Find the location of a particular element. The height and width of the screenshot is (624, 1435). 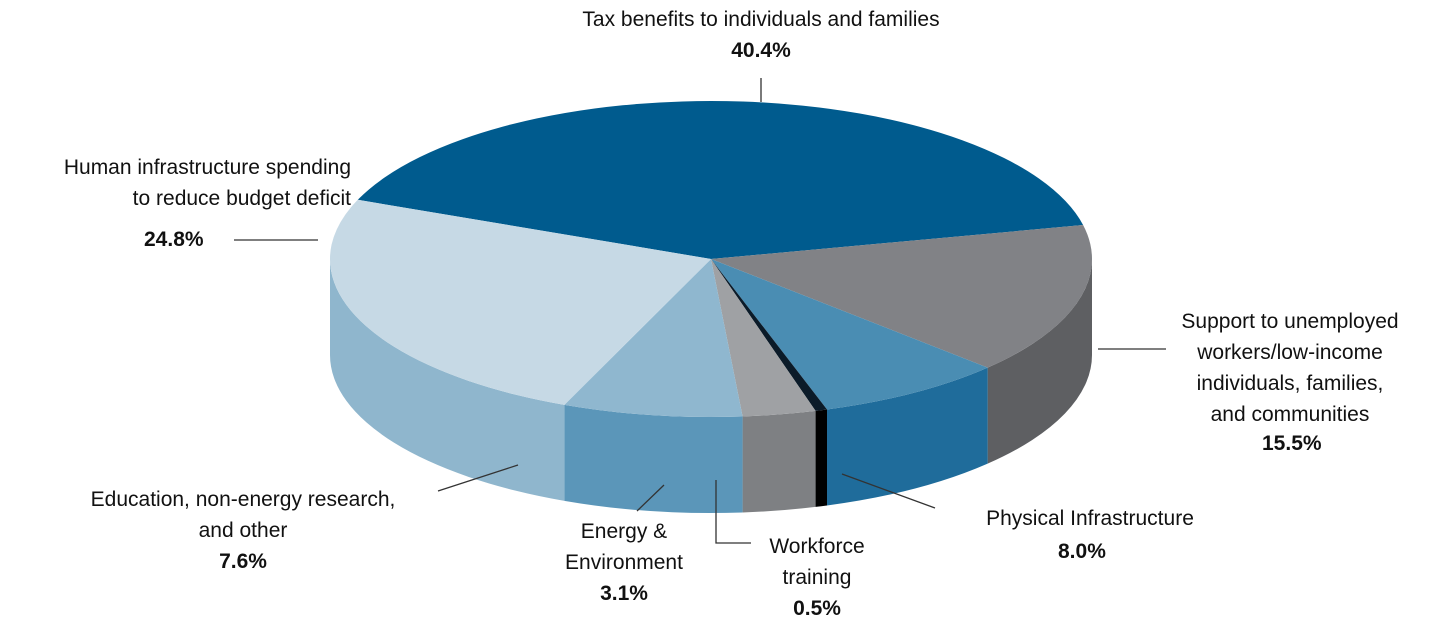

label-education-value: 7.6% is located at coordinates (243, 561).